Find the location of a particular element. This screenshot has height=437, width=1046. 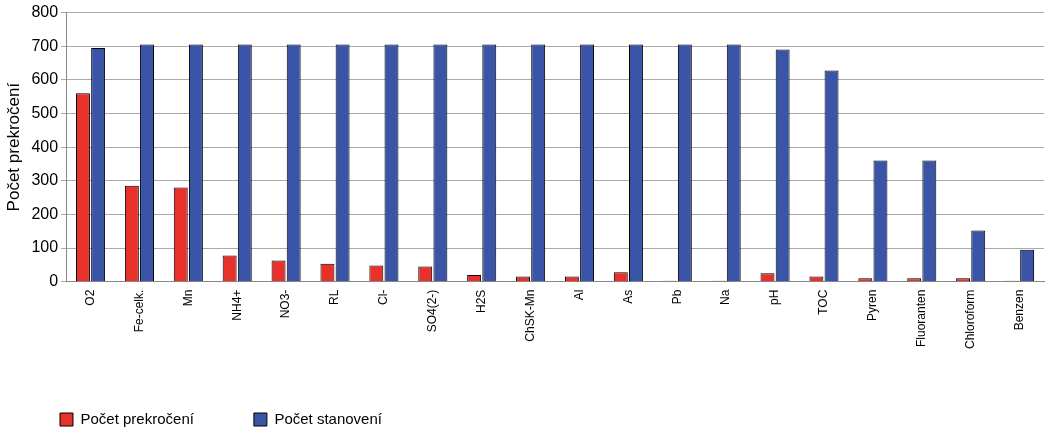

legend-label: Počet prekročení is located at coordinates (137, 418).